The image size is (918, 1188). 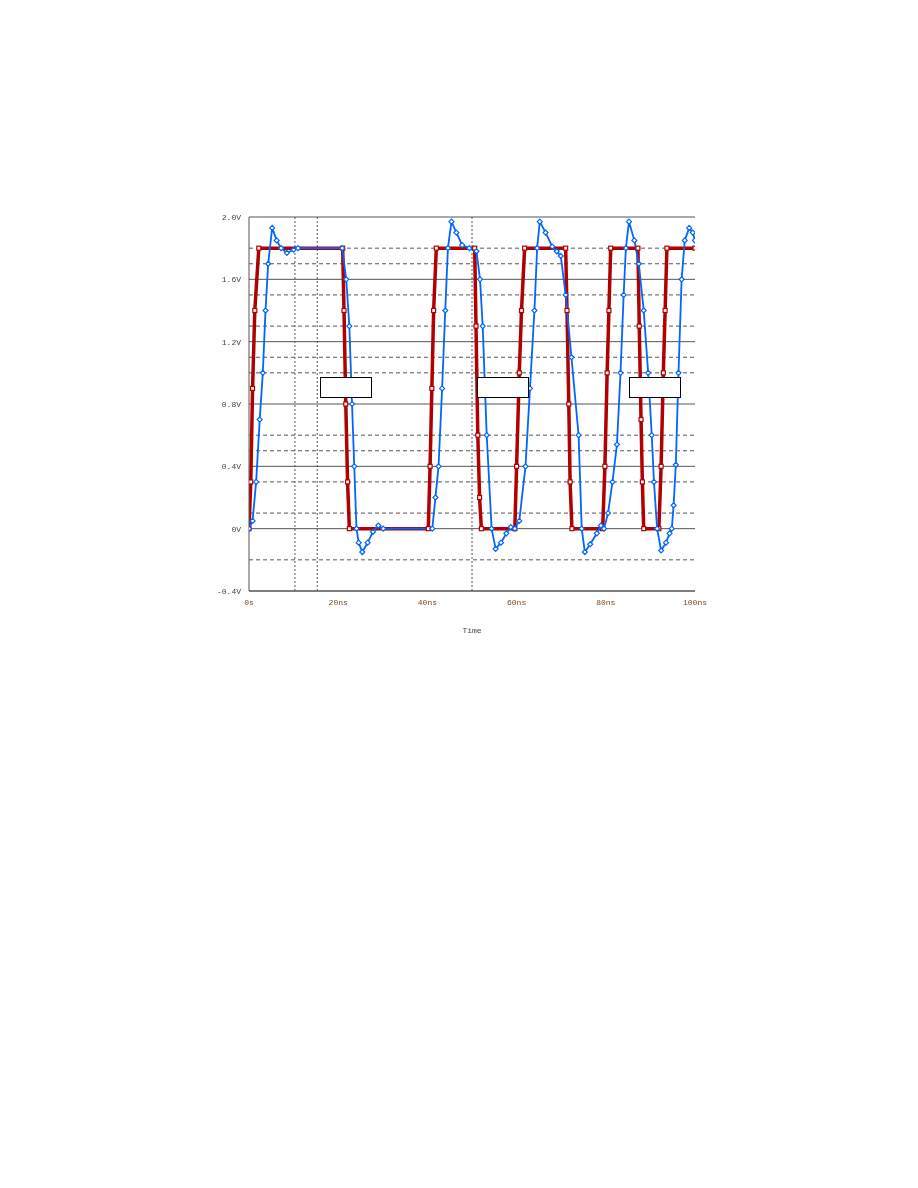 What do you see at coordinates (427, 602) in the screenshot?
I see `x-tick-label: 40ns` at bounding box center [427, 602].